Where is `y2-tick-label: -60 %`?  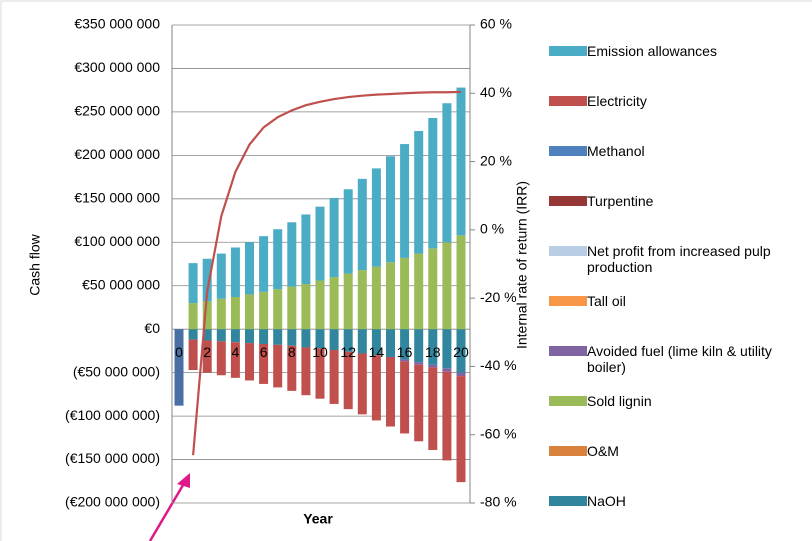 y2-tick-label: -60 % is located at coordinates (498, 433).